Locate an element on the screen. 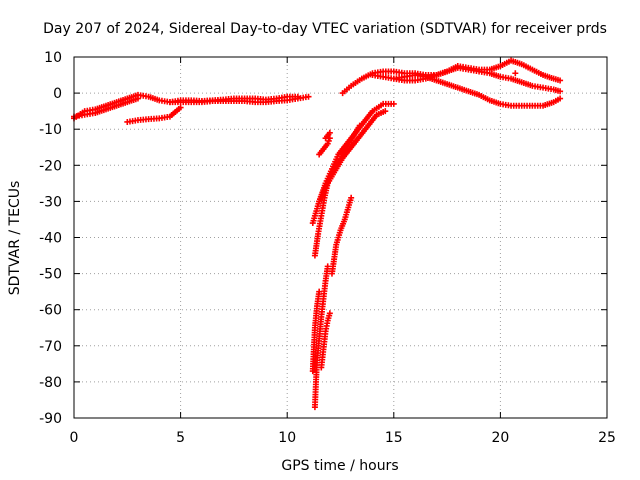 The image size is (640, 480). y-tick-label: -20 is located at coordinates (50, 166).